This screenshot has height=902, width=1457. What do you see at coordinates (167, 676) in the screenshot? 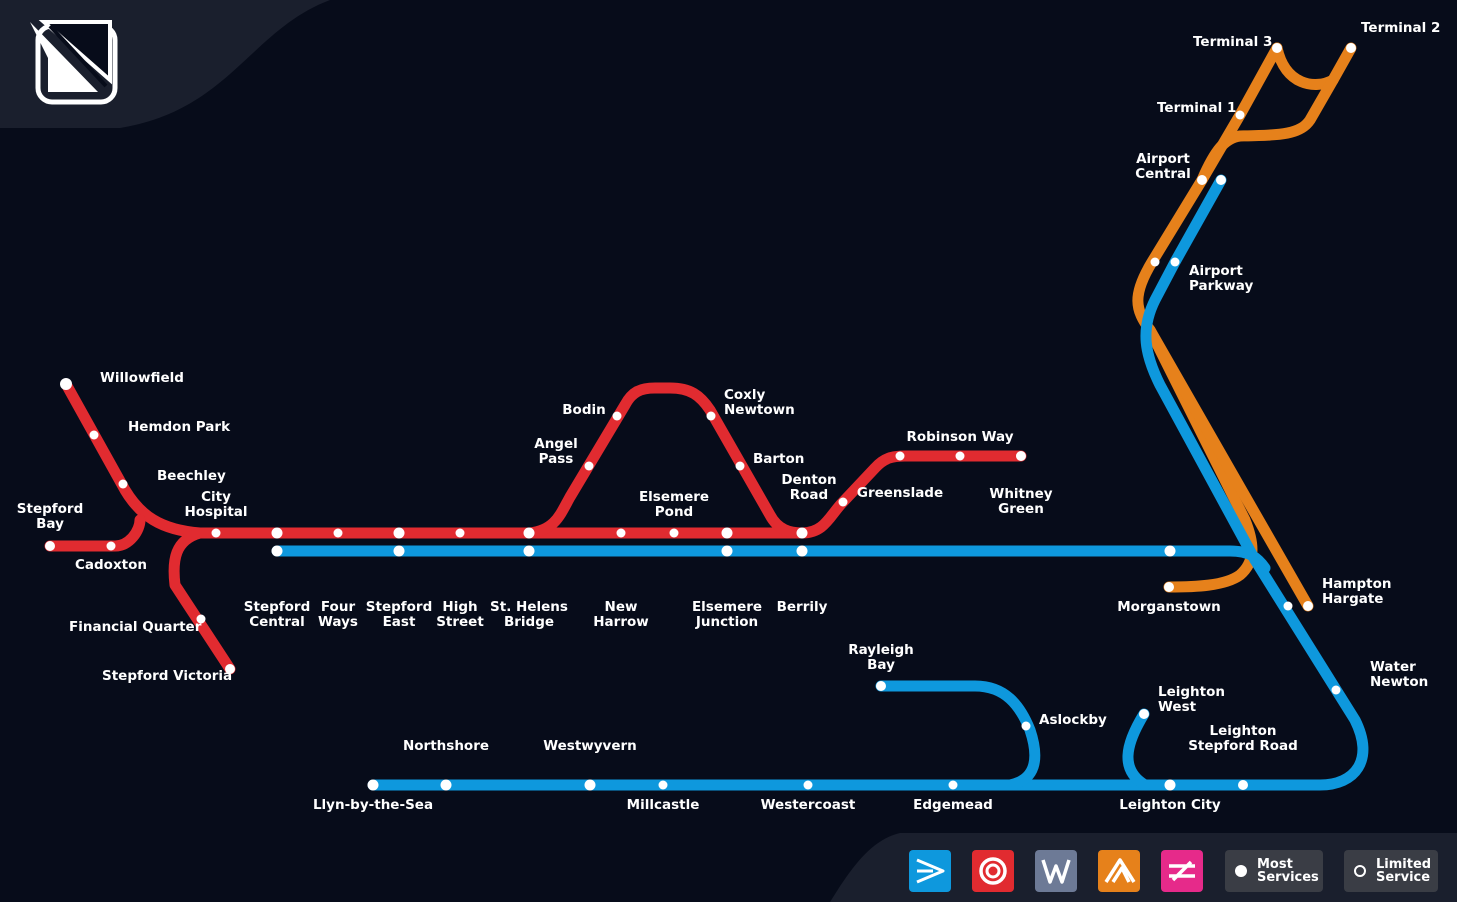
I see `label-stepford-victoria: Stepford Victoria` at bounding box center [167, 676].